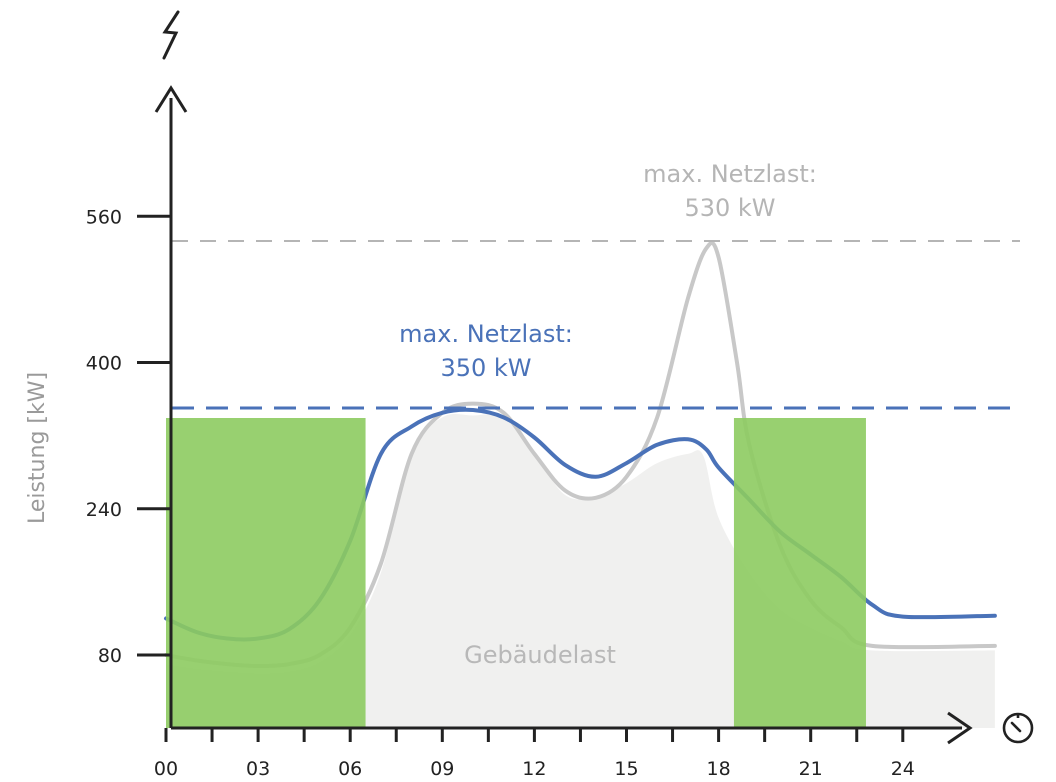 Image resolution: width=1056 pixels, height=782 pixels. Describe the element at coordinates (171, 35) in the screenshot. I see `lightning-icon` at that location.